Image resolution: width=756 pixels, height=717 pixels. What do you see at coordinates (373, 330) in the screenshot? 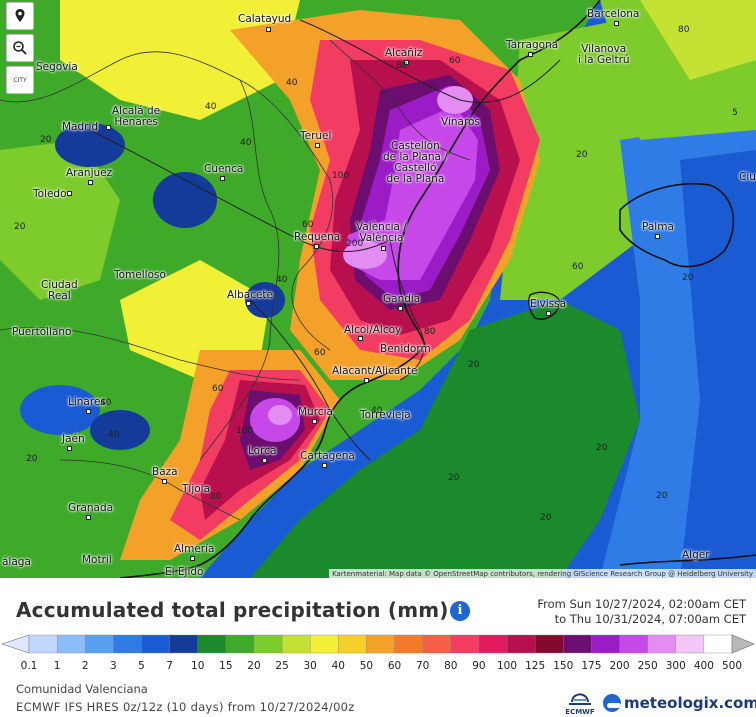
I see `place-alcoi: Alcoi/Alcoy` at bounding box center [373, 330].